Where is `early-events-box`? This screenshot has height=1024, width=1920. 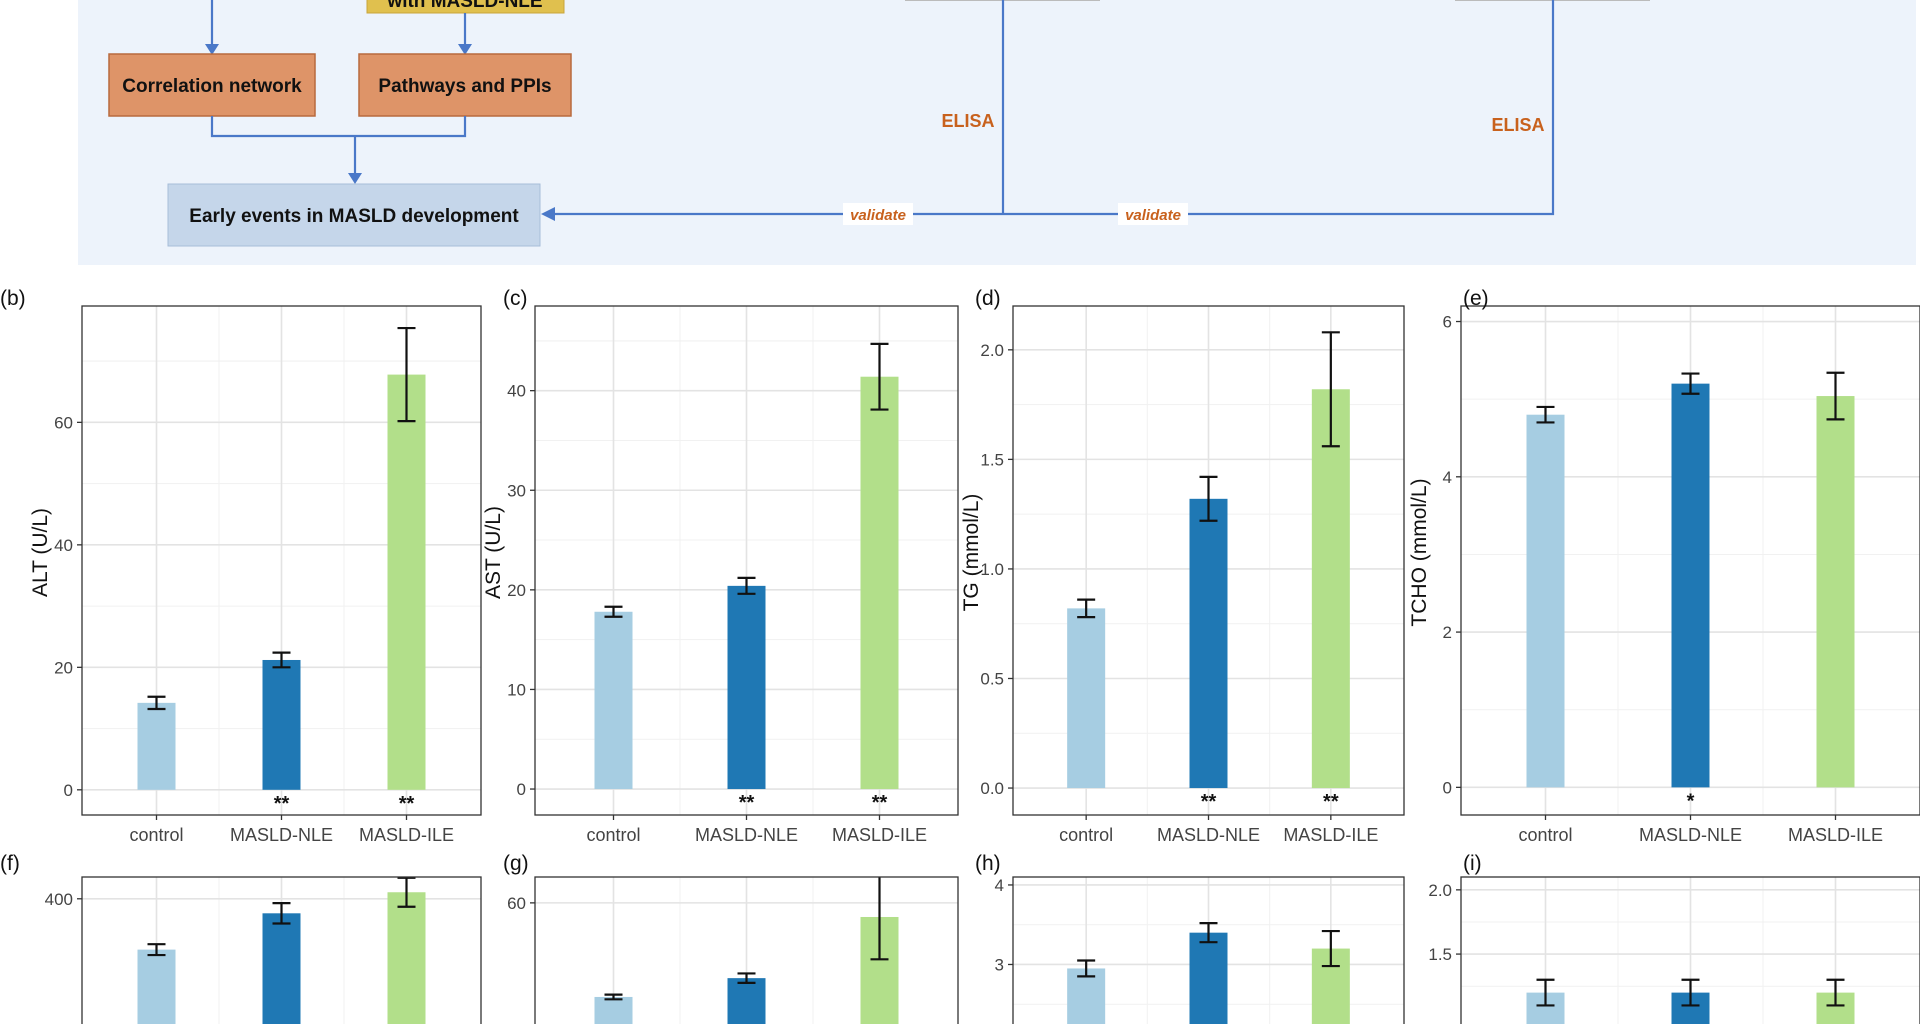 early-events-box is located at coordinates (354, 215).